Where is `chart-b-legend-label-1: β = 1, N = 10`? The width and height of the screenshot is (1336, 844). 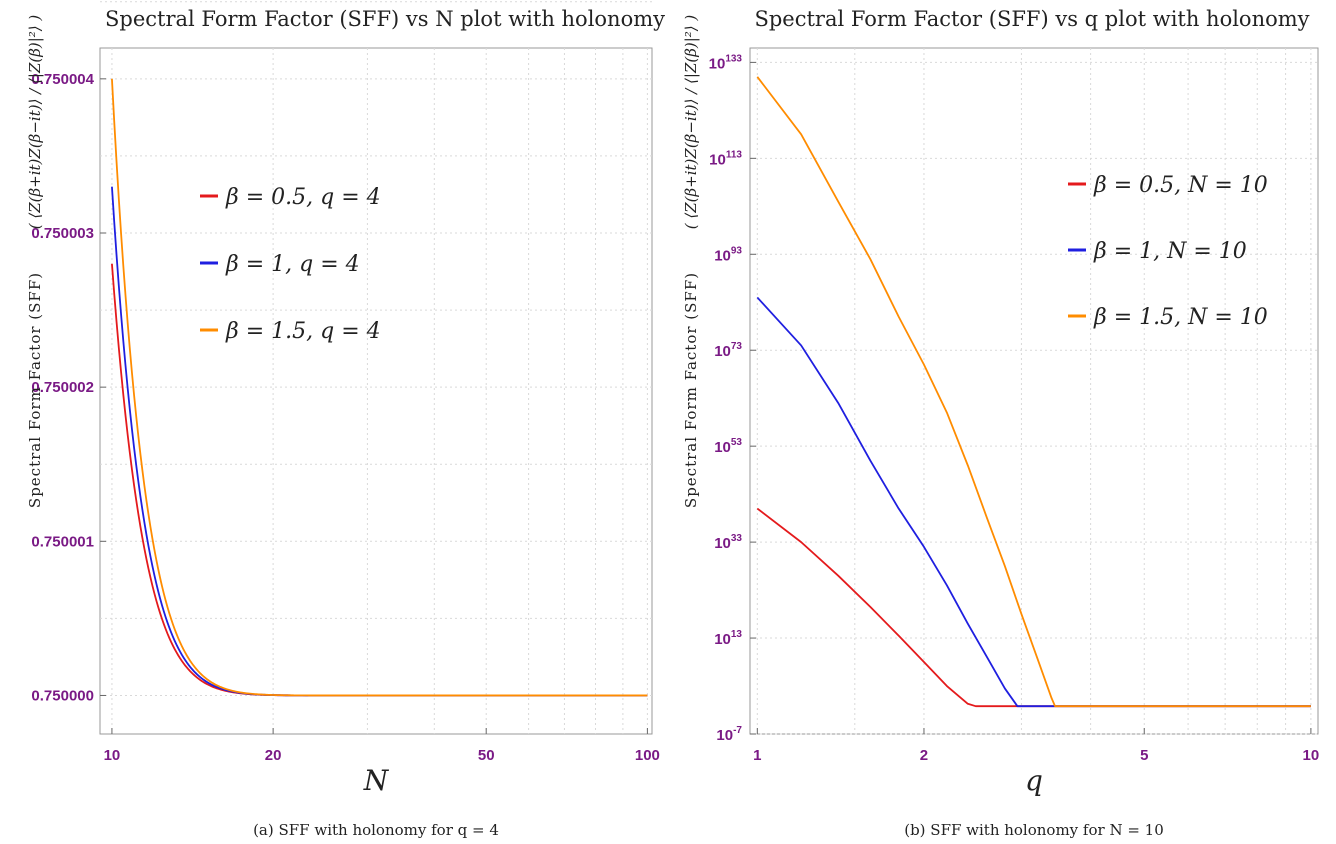
chart-b-legend-label-1: β = 1, N = 10 is located at coordinates (1170, 251).